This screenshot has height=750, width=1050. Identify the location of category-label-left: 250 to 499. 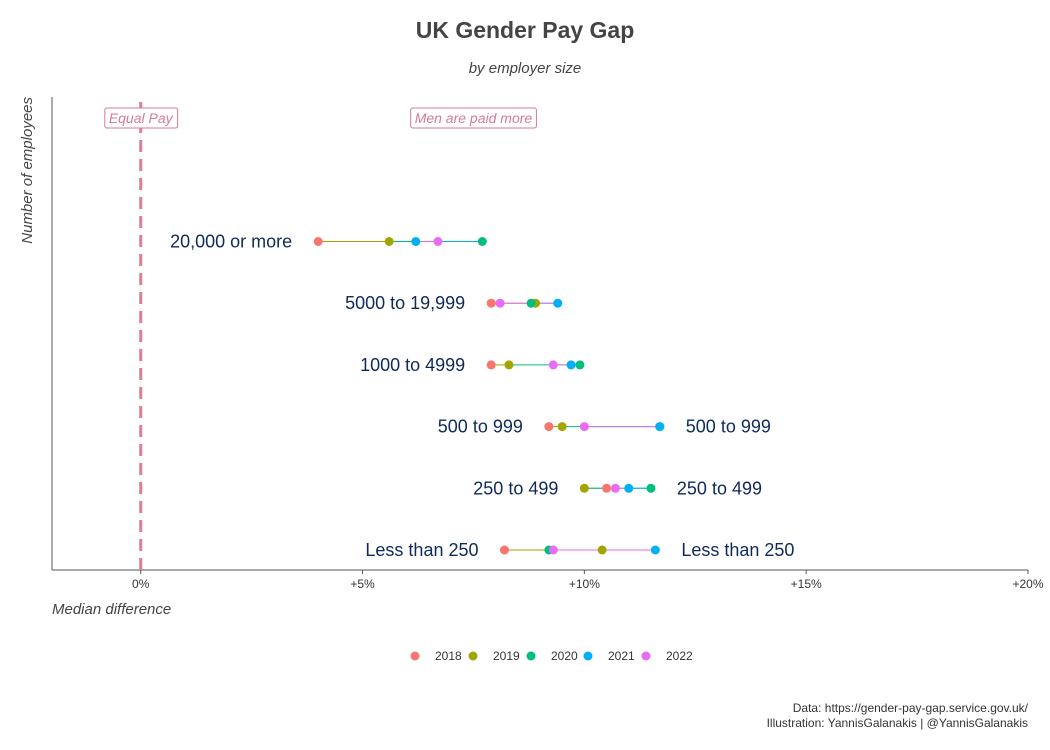
(515, 488).